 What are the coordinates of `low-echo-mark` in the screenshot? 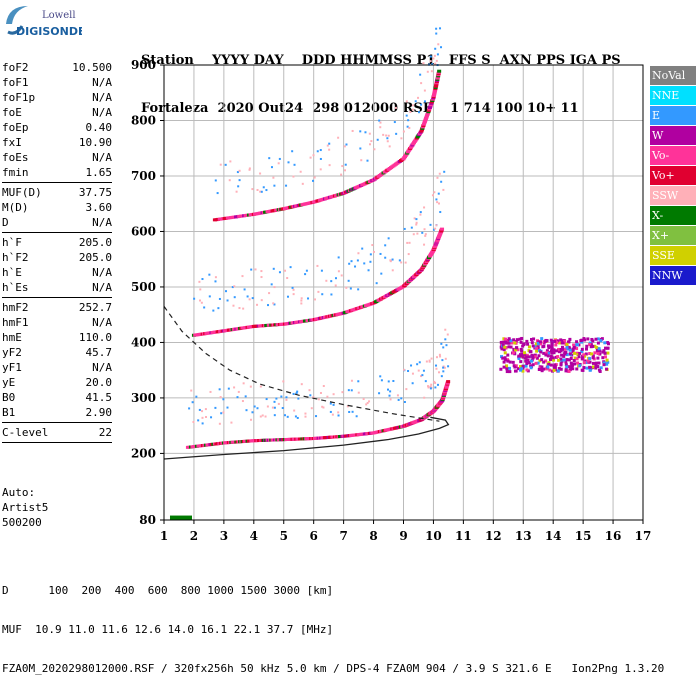 It's located at (180, 517).